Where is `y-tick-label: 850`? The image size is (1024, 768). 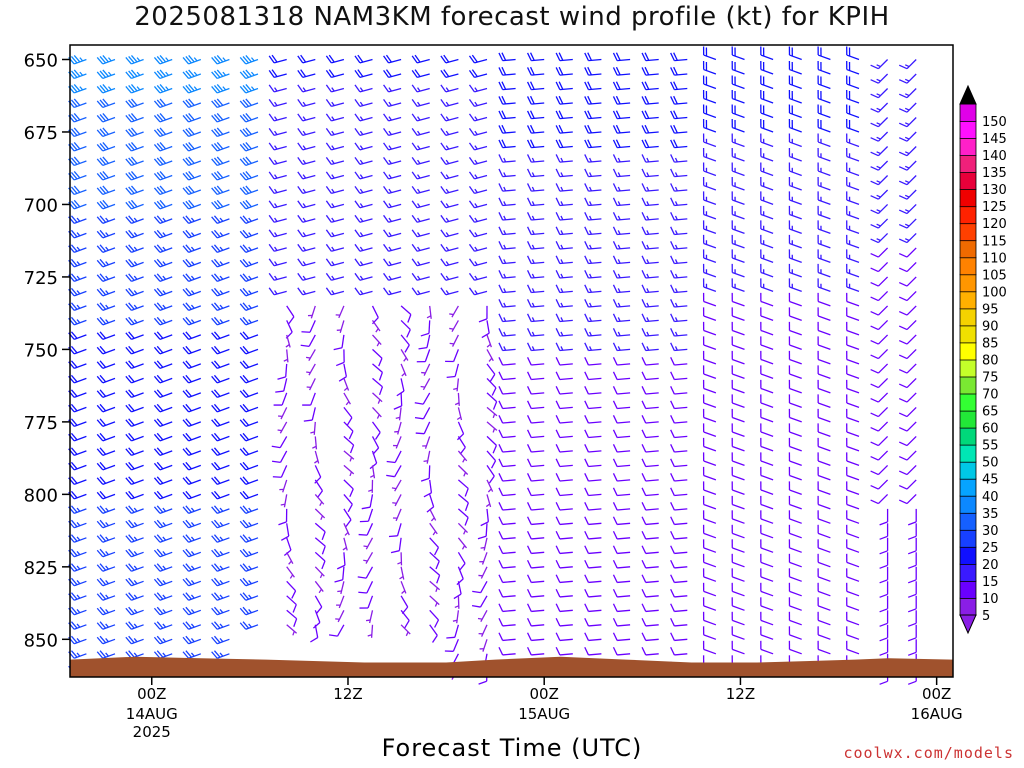 y-tick-label: 850 is located at coordinates (41, 640).